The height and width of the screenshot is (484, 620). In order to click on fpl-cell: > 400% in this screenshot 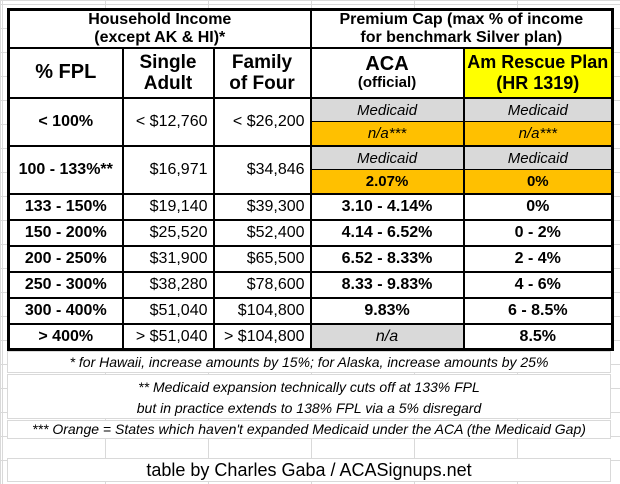, I will do `click(65, 336)`.